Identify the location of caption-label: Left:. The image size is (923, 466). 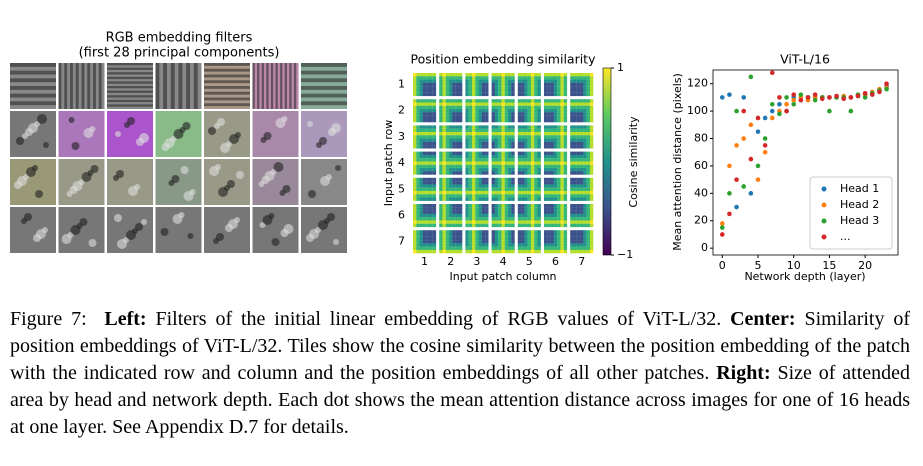
(125, 319).